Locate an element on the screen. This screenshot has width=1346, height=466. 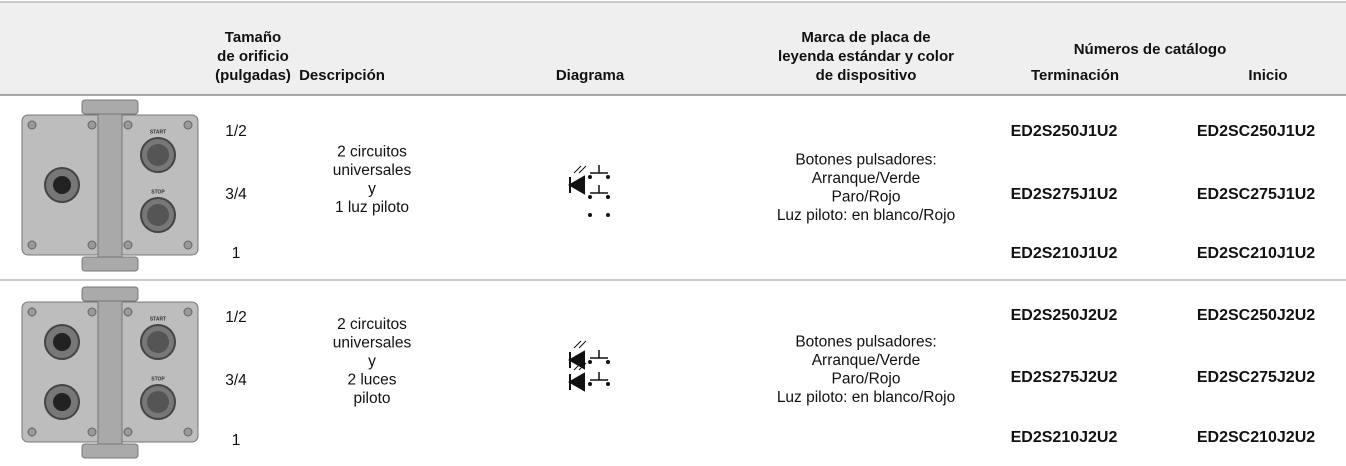
catalog-start: ED2SC250J2U2 is located at coordinates (1256, 315).